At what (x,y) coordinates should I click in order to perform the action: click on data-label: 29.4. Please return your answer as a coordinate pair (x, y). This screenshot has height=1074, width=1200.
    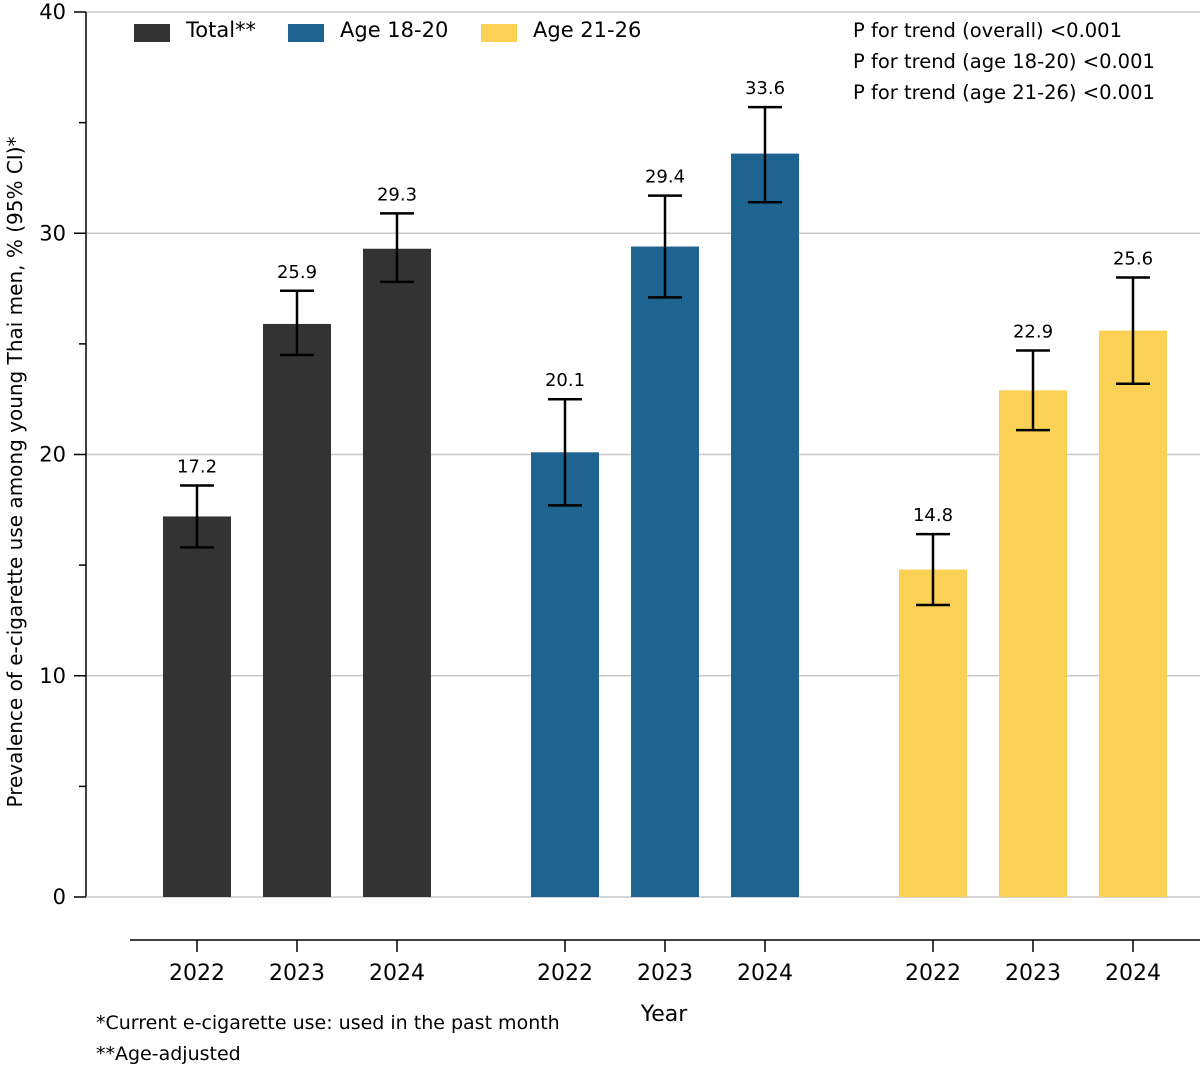
    Looking at the image, I should click on (665, 177).